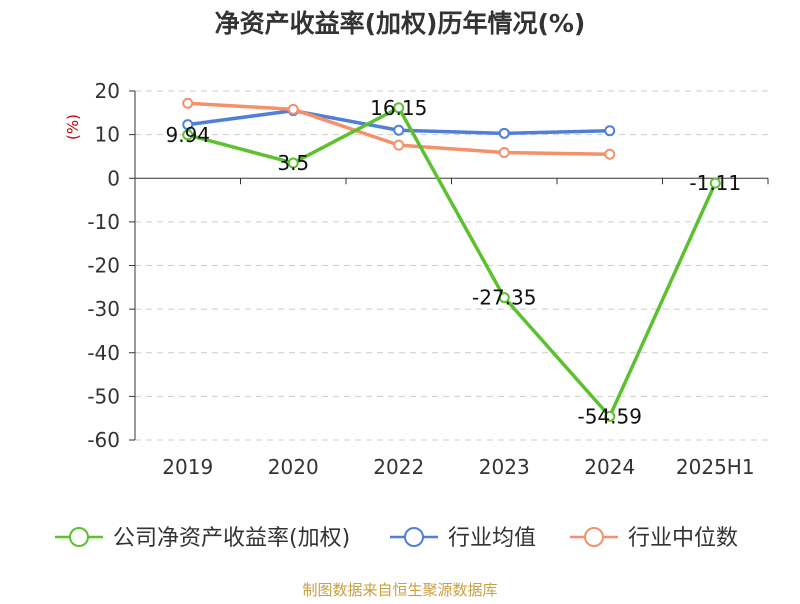  I want to click on data-label: -54.59, so click(610, 416).